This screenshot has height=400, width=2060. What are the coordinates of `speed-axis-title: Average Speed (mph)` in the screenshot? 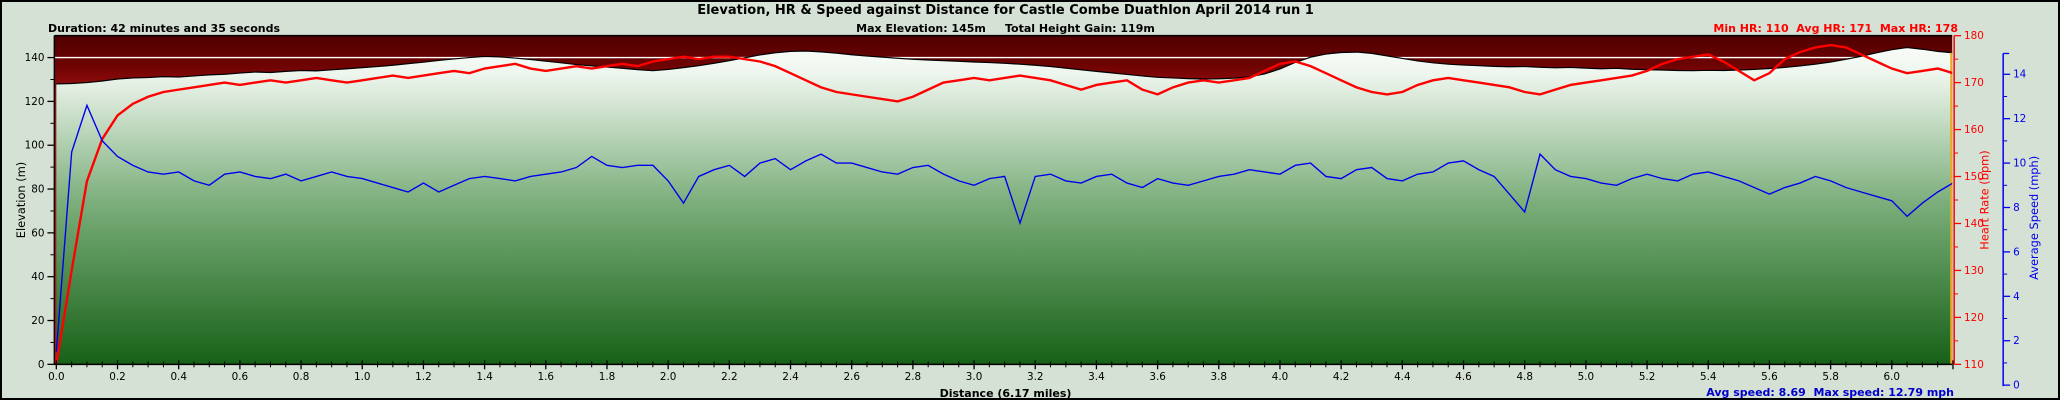 It's located at (2034, 218).